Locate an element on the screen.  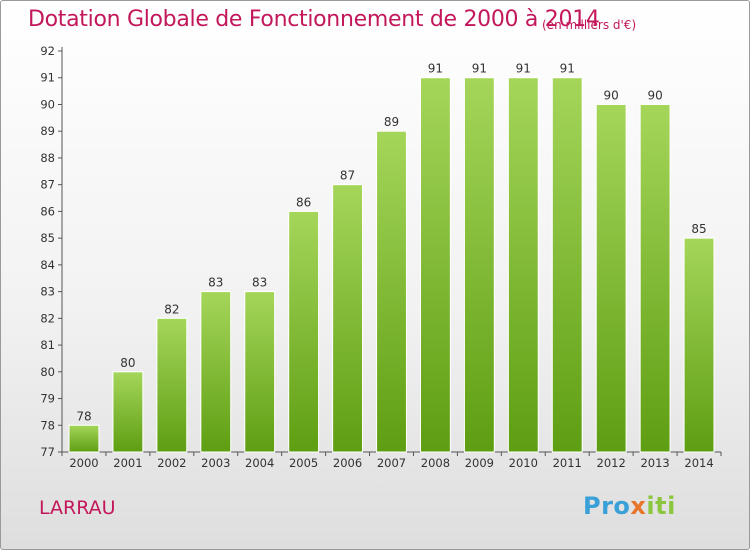
data-label-2008: 91 is located at coordinates (435, 69).